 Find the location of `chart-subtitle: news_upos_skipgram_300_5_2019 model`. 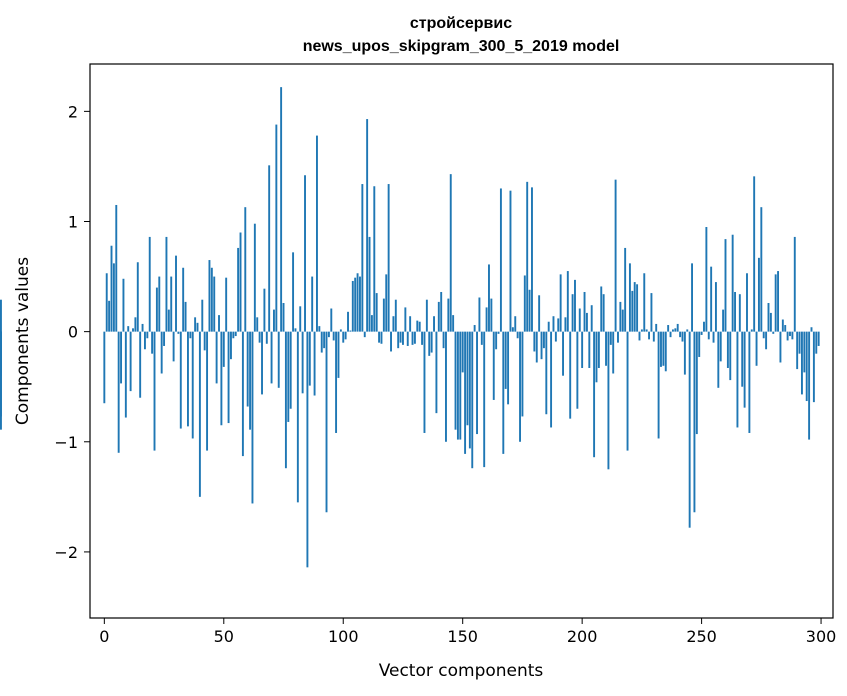

chart-subtitle: news_upos_skipgram_300_5_2019 model is located at coordinates (461, 46).